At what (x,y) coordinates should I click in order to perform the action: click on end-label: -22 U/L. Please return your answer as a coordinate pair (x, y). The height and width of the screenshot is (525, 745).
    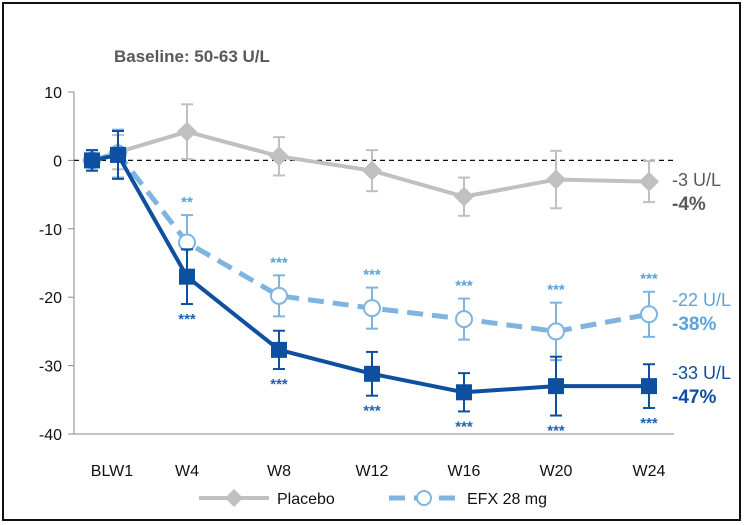
    Looking at the image, I should click on (701, 300).